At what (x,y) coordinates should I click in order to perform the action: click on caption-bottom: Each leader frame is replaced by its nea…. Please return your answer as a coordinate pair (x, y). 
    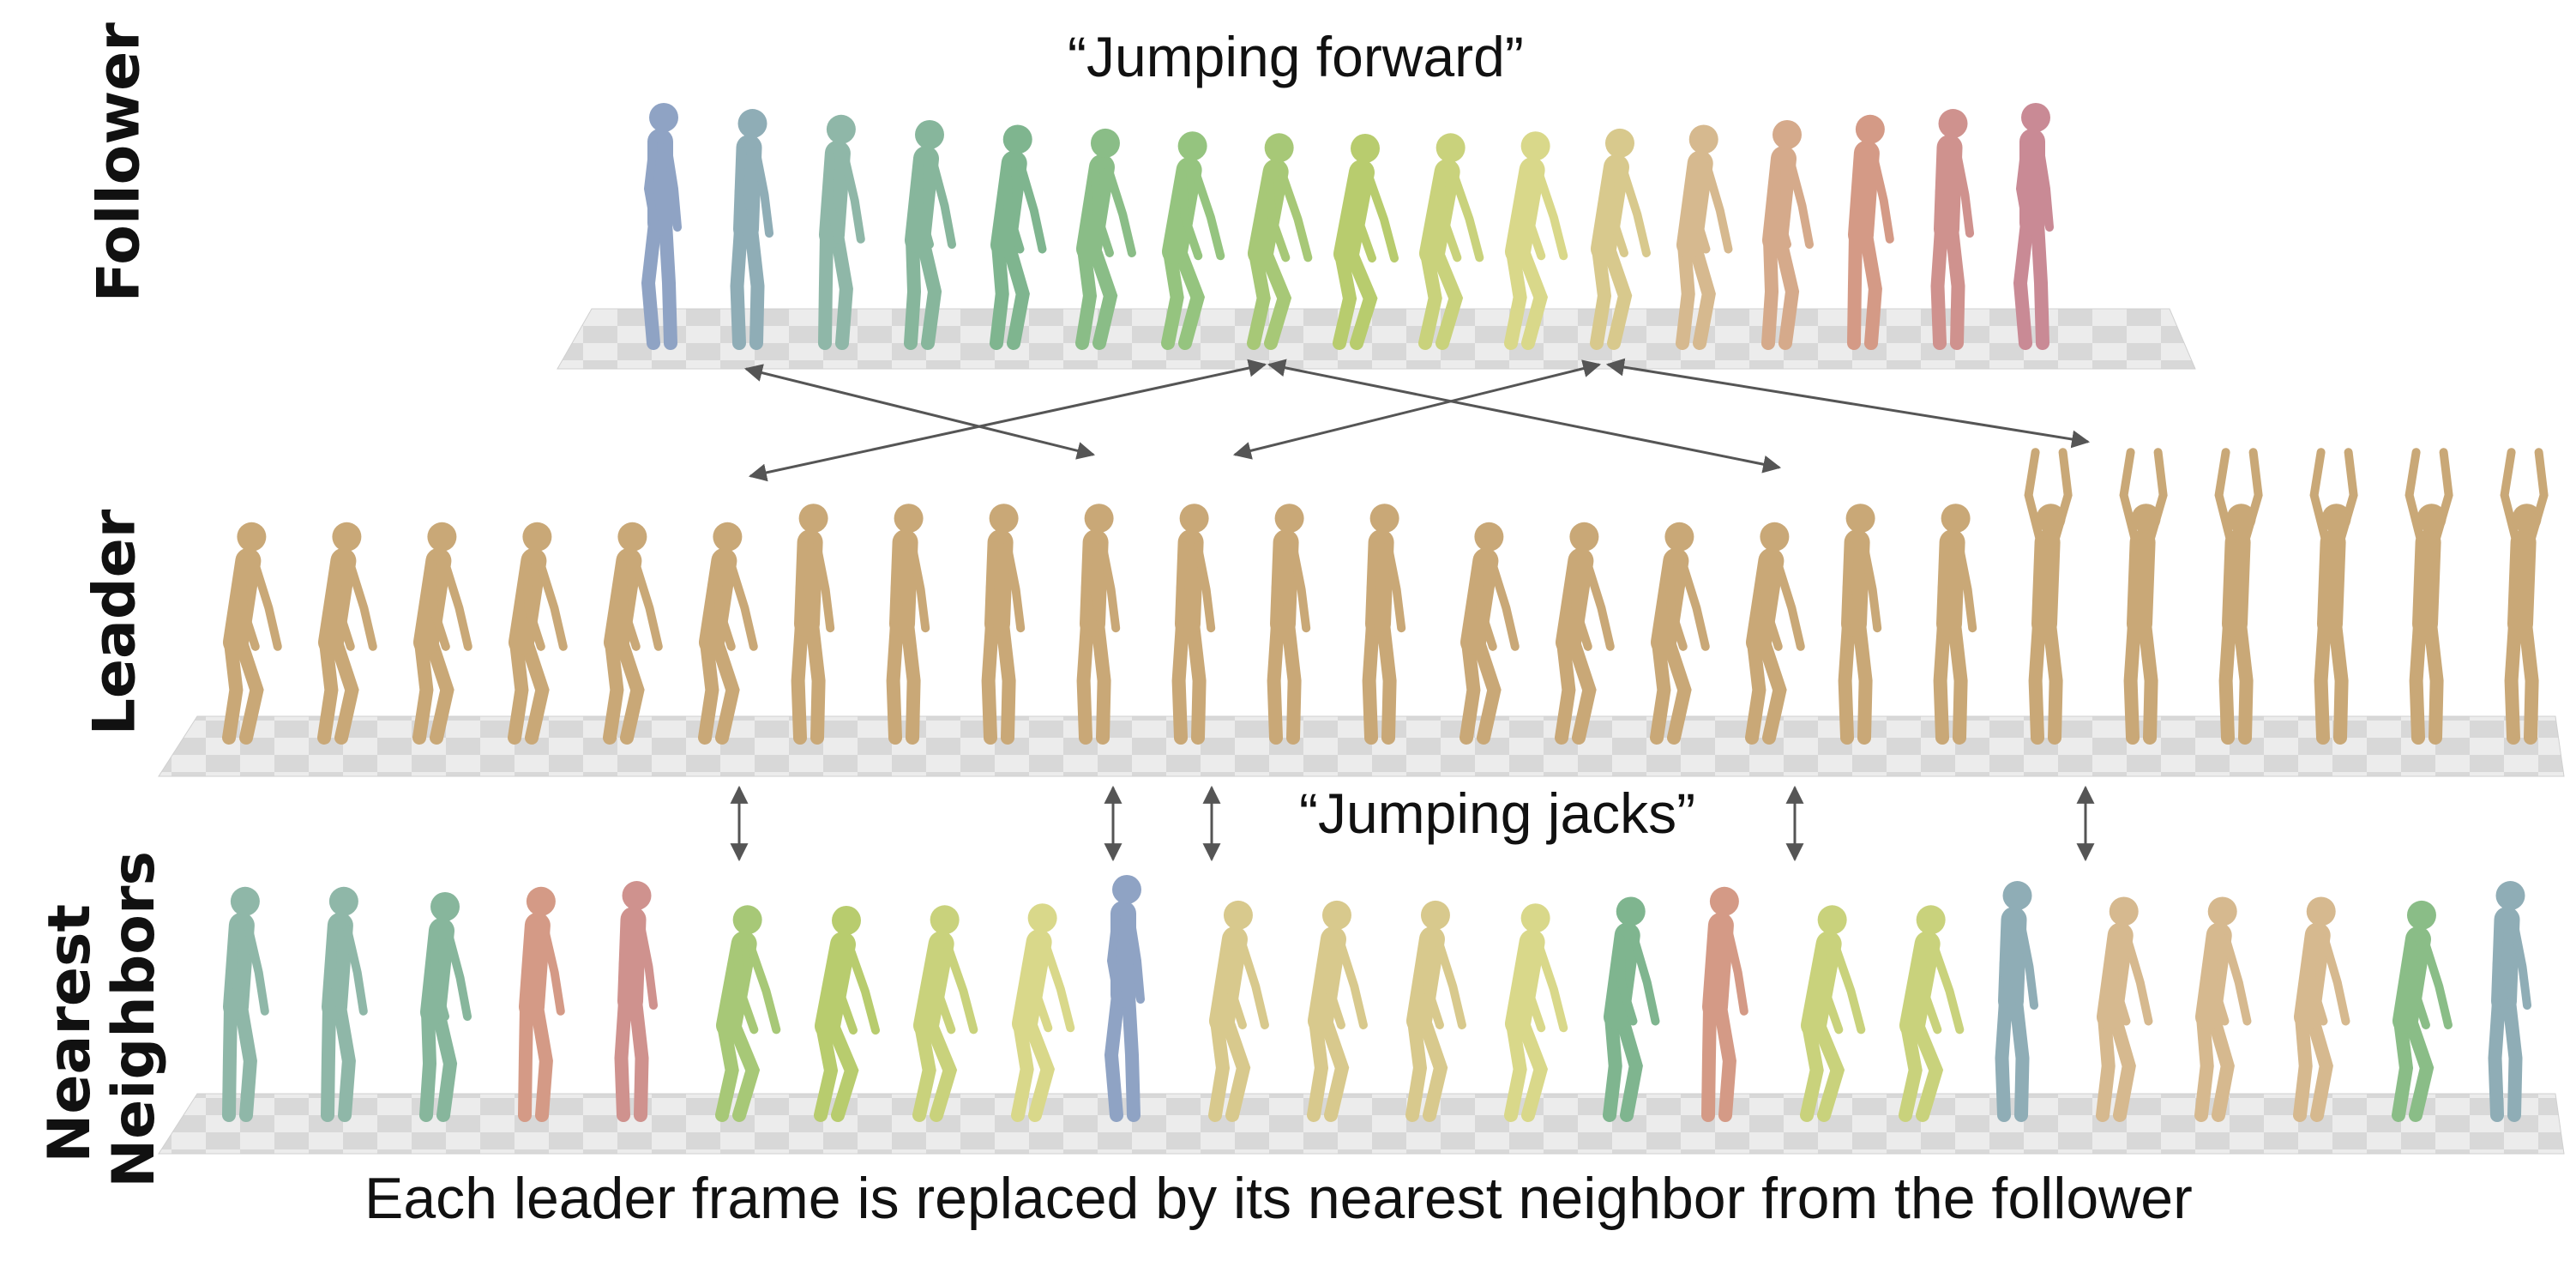
    Looking at the image, I should click on (1278, 1198).